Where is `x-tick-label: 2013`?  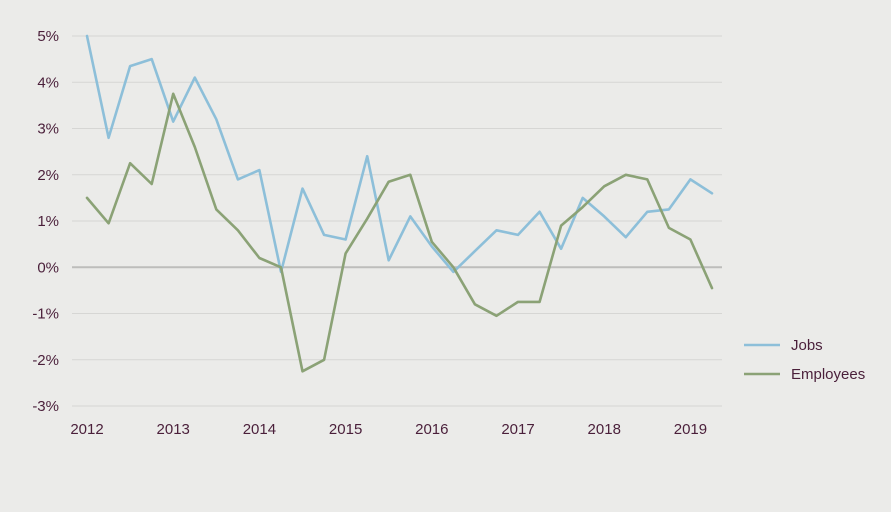
x-tick-label: 2013 is located at coordinates (173, 429).